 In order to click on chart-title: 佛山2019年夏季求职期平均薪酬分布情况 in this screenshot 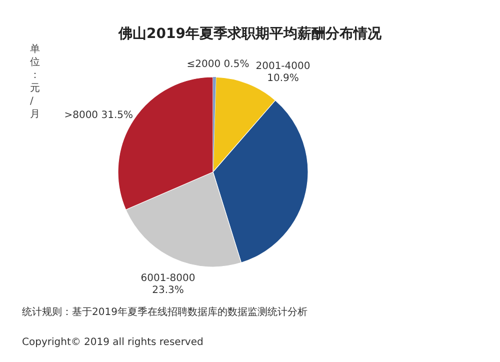, I will do `click(250, 33)`.